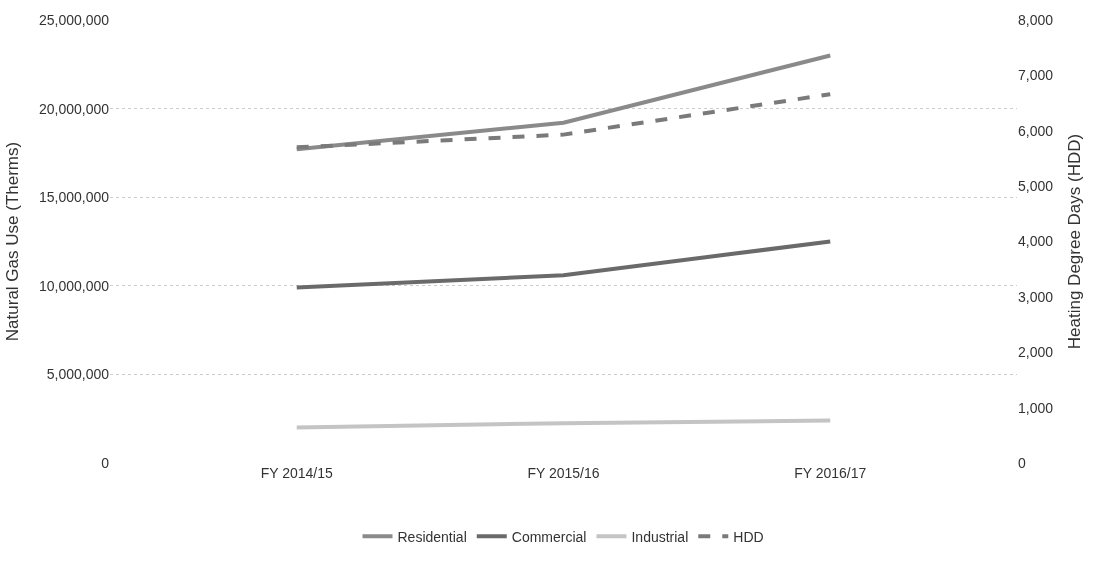 The height and width of the screenshot is (565, 1117). What do you see at coordinates (432, 536) in the screenshot?
I see `legend-label: Residential` at bounding box center [432, 536].